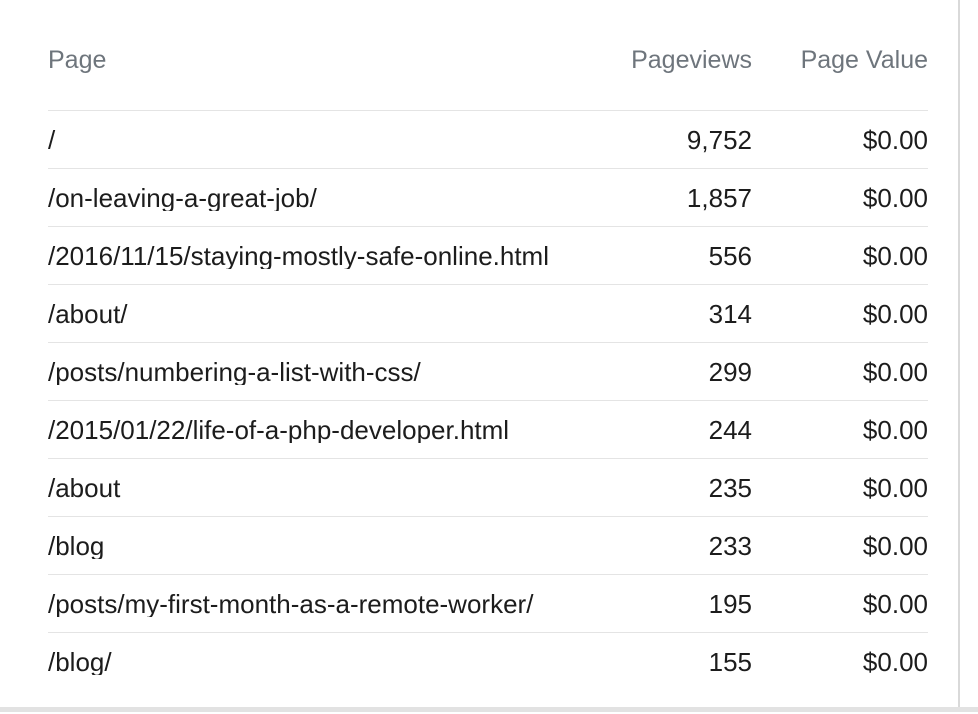 Image resolution: width=978 pixels, height=714 pixels. Describe the element at coordinates (488, 197) in the screenshot. I see `table-row: /on-leaving-a-great-job/ 1,857 $0.00` at that location.